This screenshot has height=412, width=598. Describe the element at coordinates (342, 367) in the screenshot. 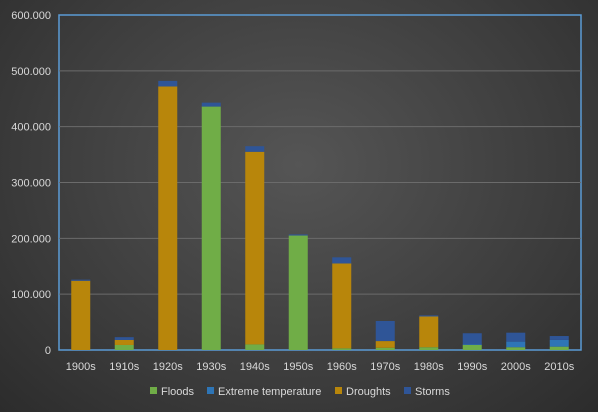

I see `x-tick-label: 1960s` at that location.